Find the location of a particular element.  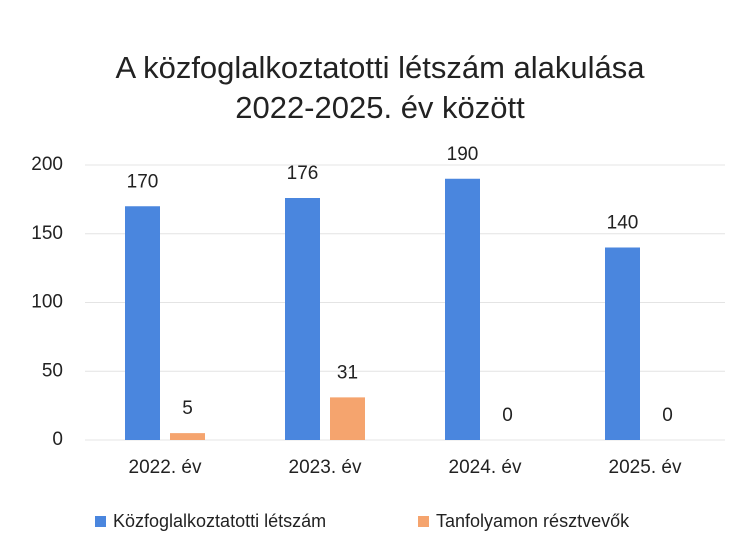

x-tick-label: 2022. év is located at coordinates (165, 467).